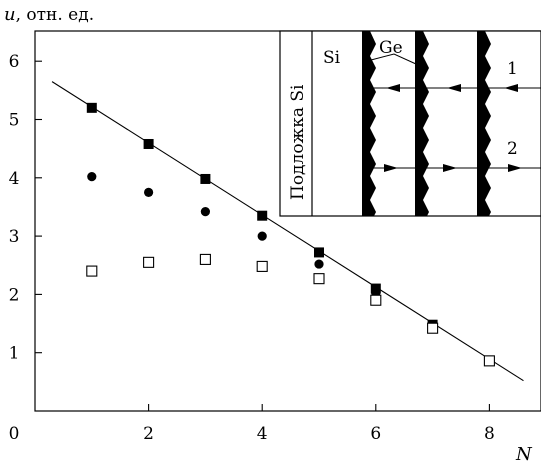 The width and height of the screenshot is (541, 466). I want to click on y-axis-label: u, отн. ед., so click(49, 14).